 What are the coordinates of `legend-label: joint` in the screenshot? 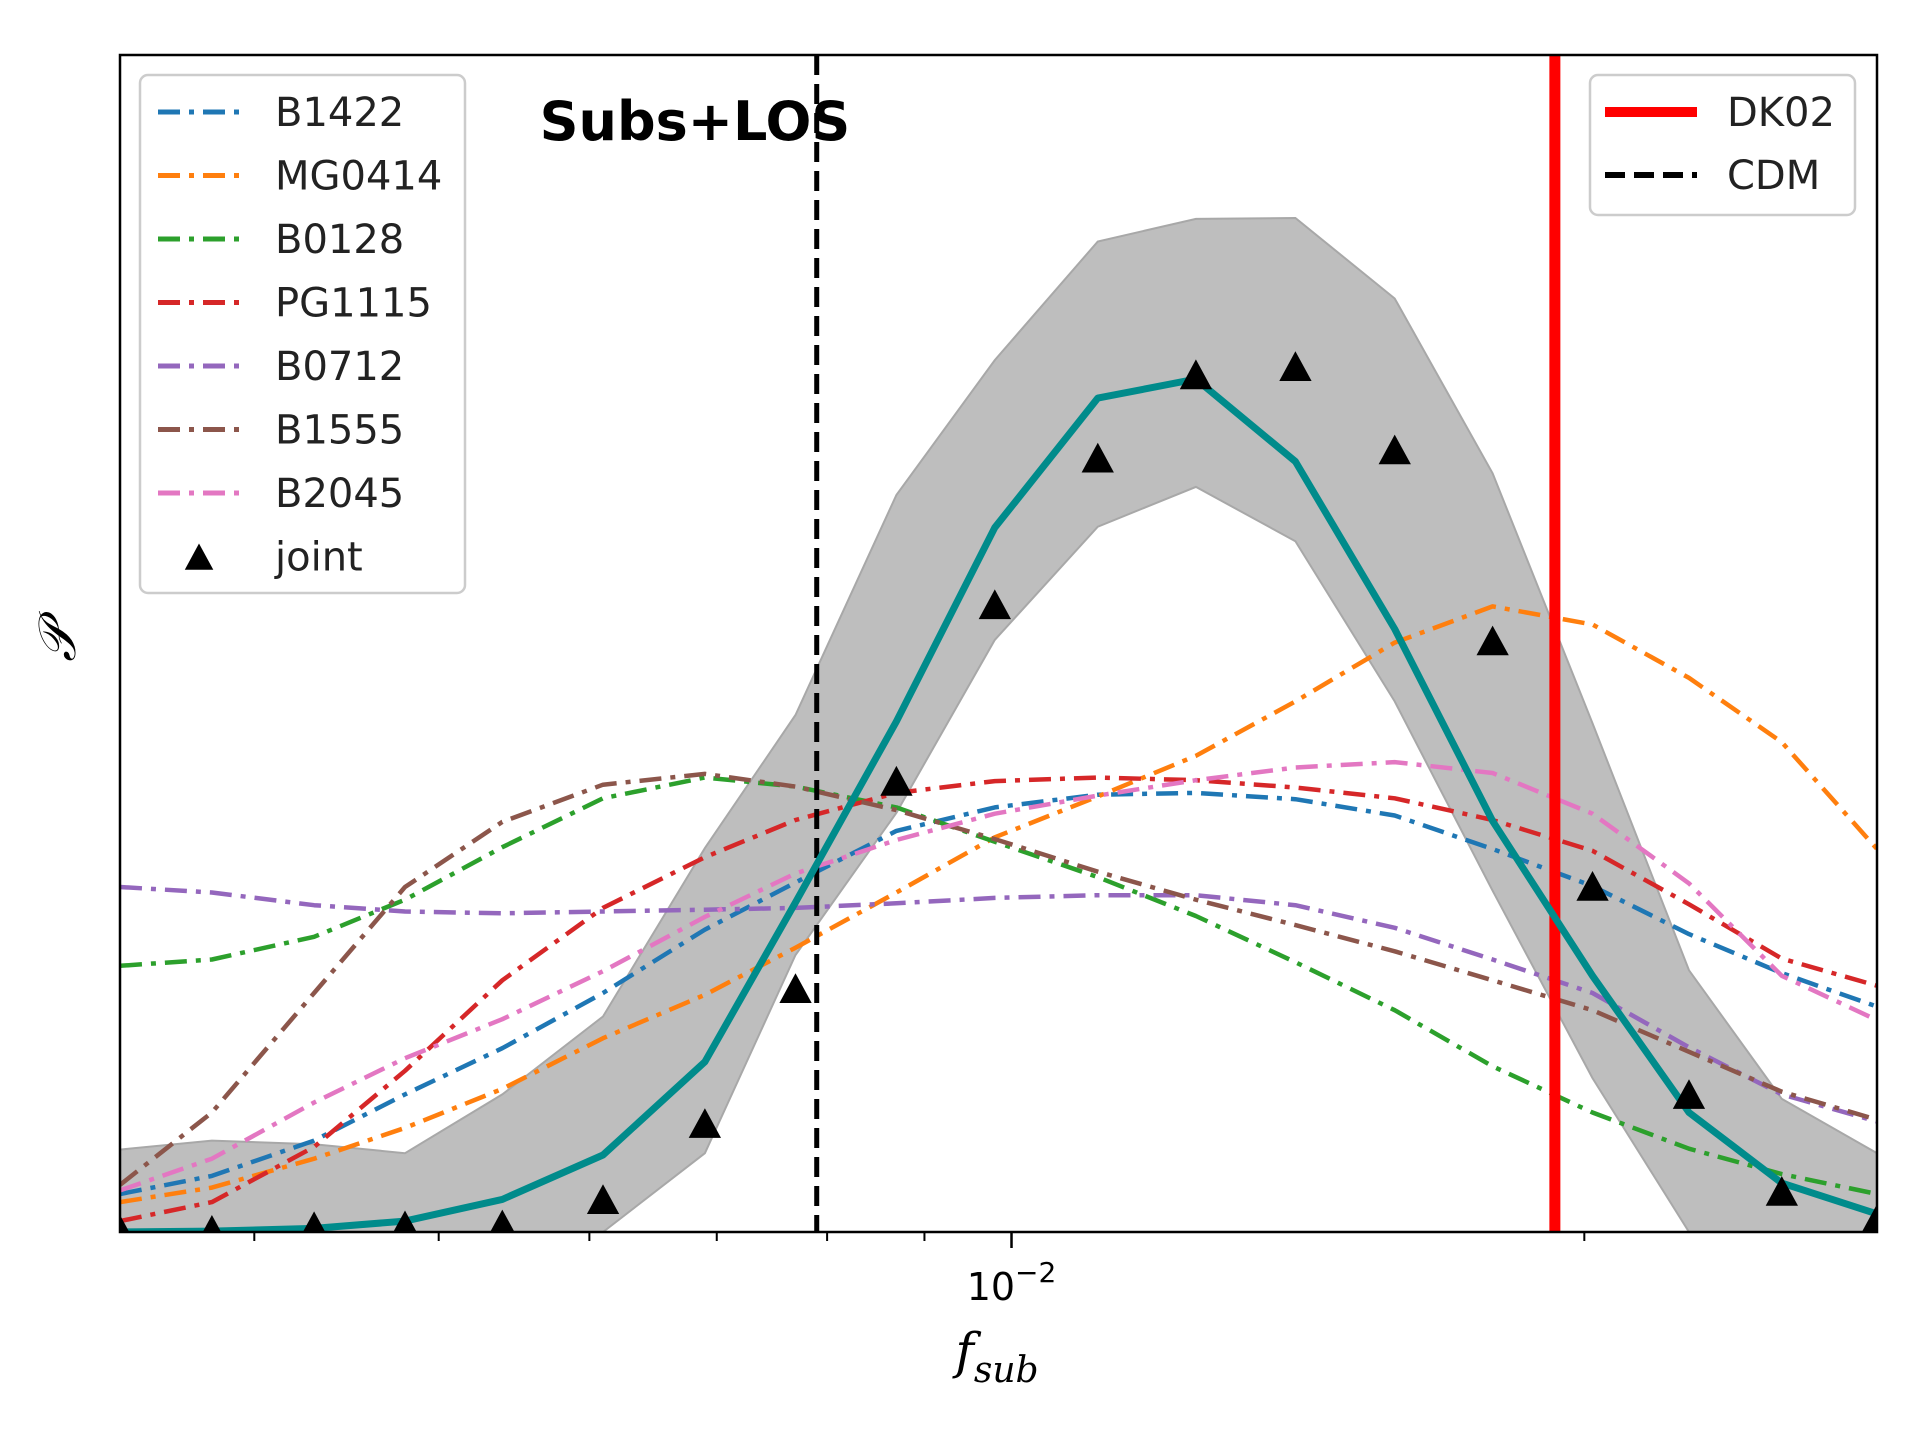 It's located at (318, 558).